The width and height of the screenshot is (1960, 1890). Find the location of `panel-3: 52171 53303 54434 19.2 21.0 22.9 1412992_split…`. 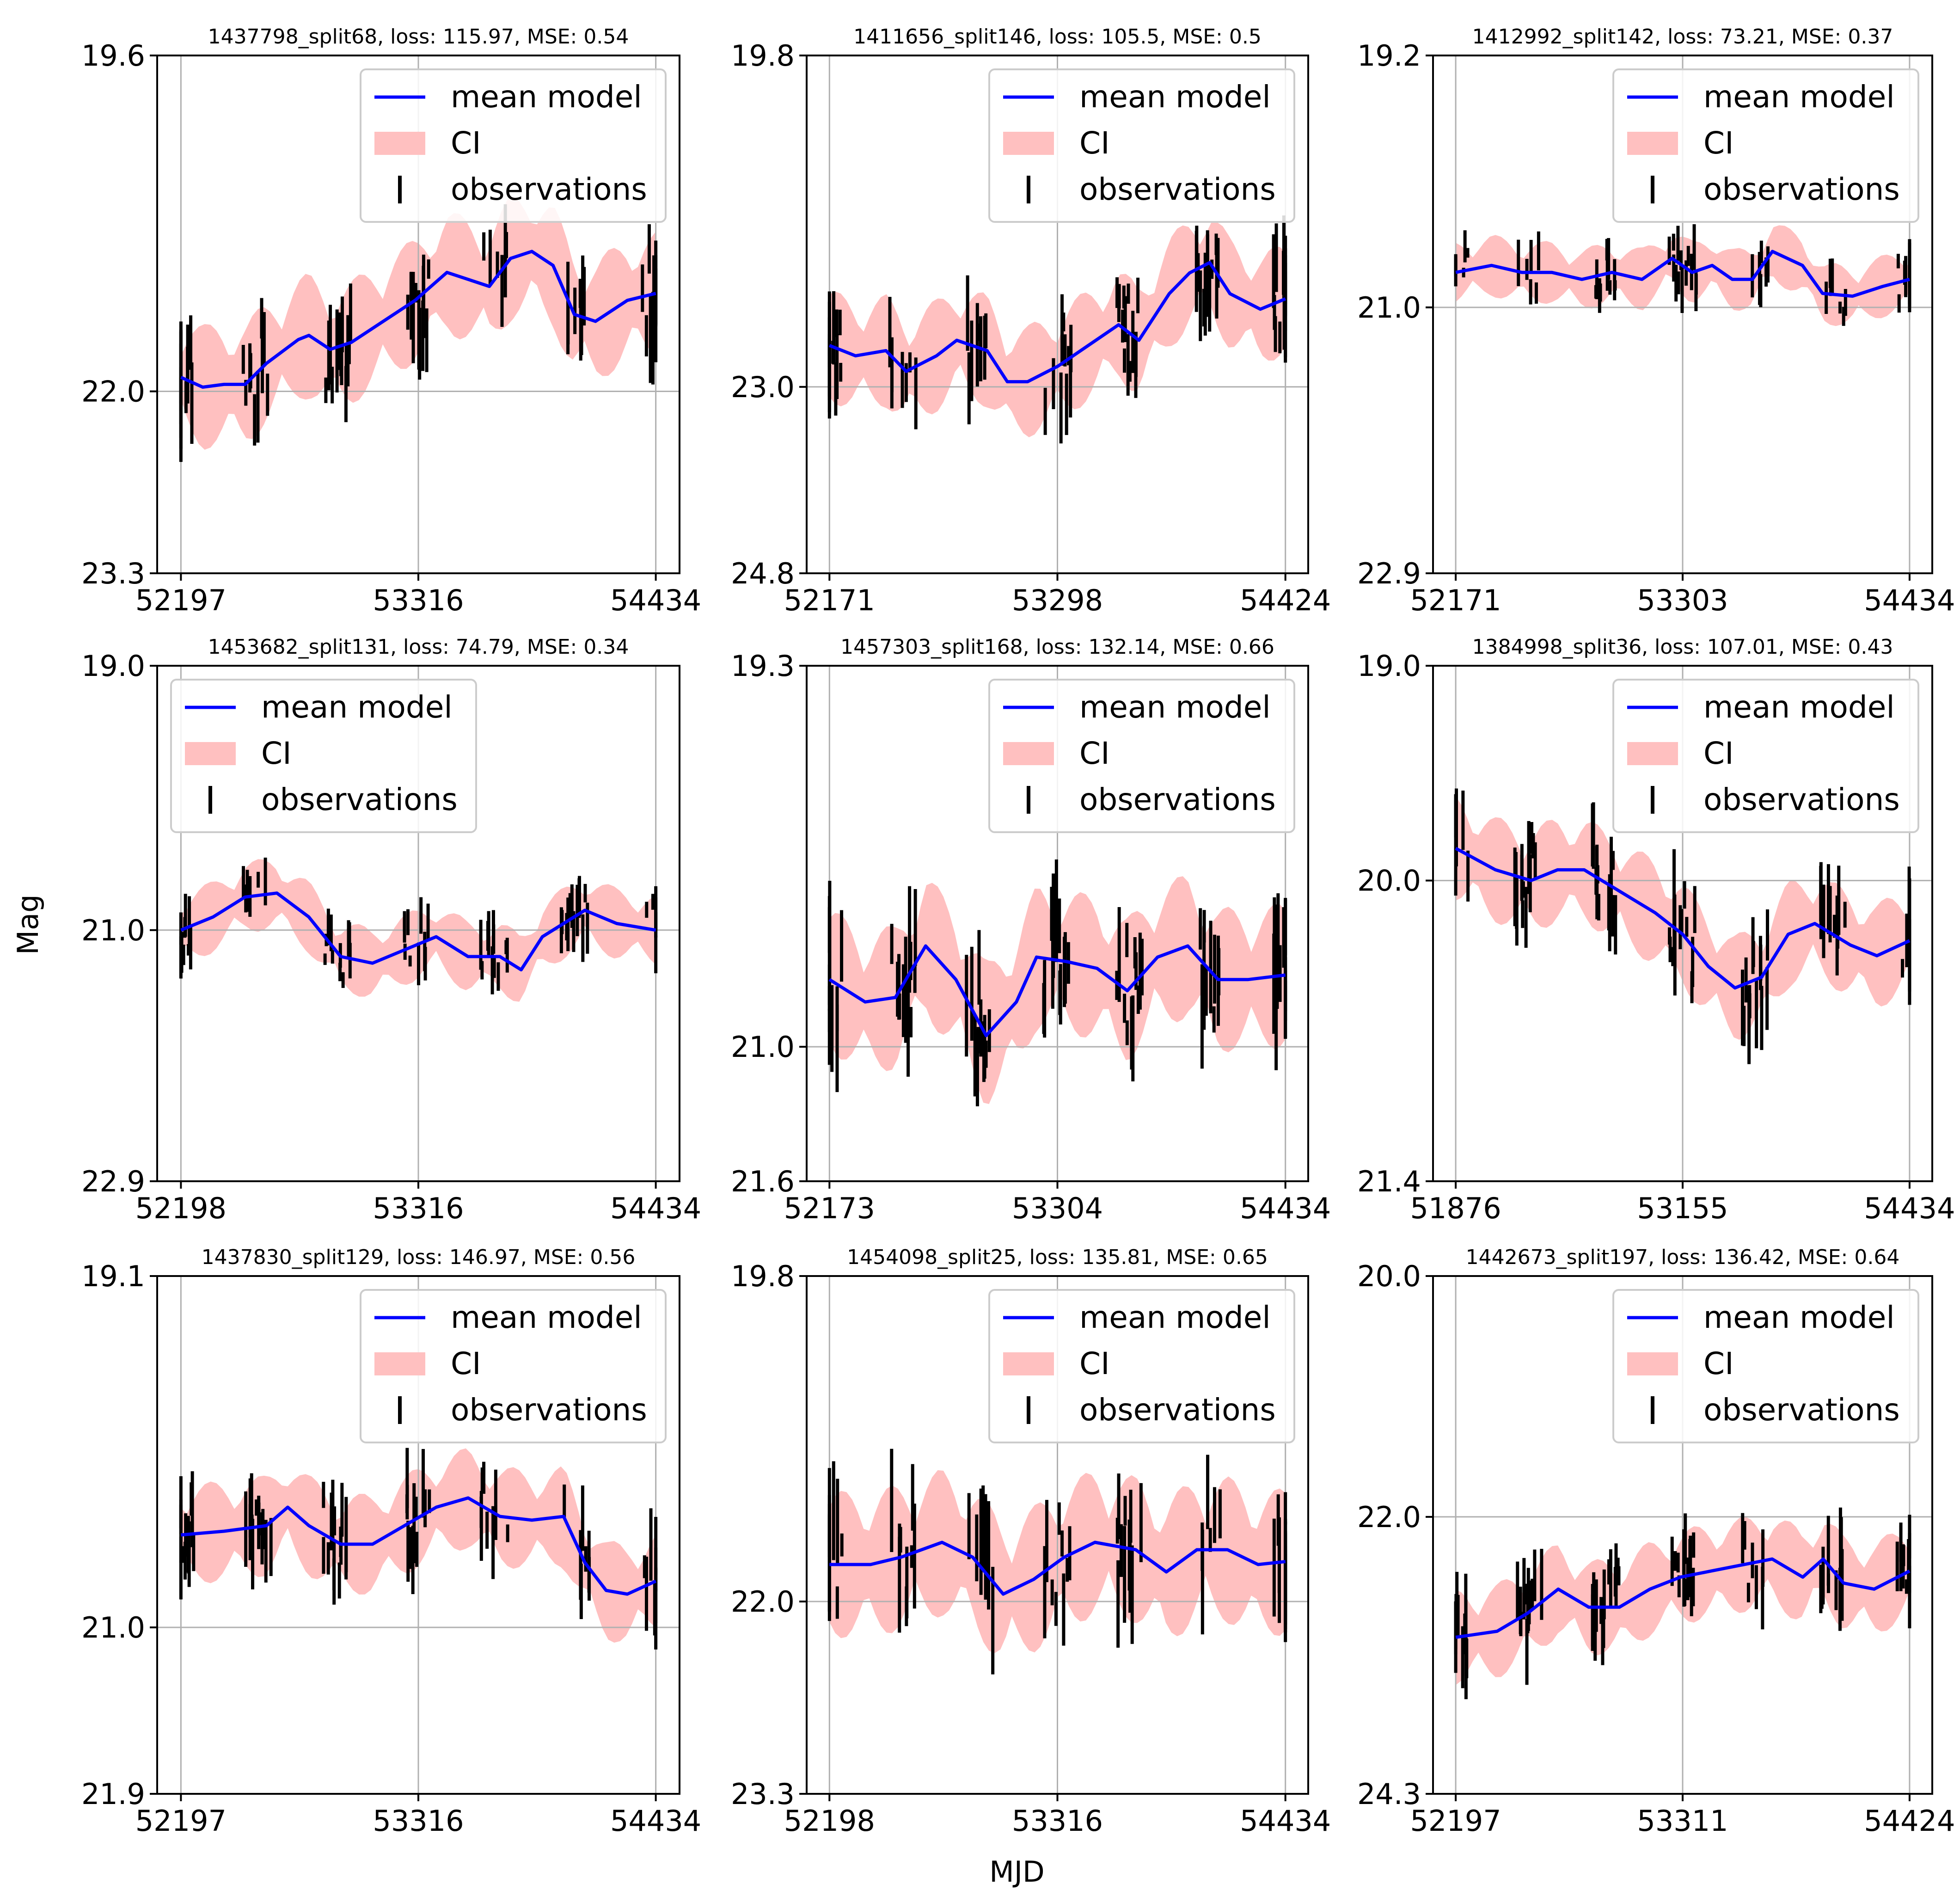

panel-3: 52171 53303 54434 19.2 21.0 22.9 1412992_split… is located at coordinates (1656, 321).